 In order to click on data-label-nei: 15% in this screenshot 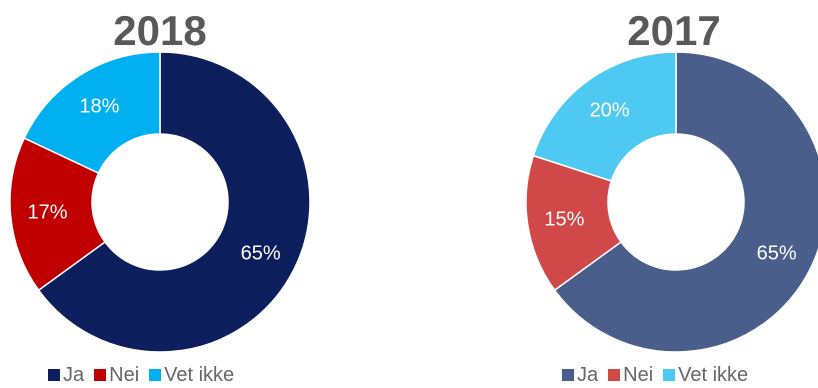, I will do `click(564, 220)`.